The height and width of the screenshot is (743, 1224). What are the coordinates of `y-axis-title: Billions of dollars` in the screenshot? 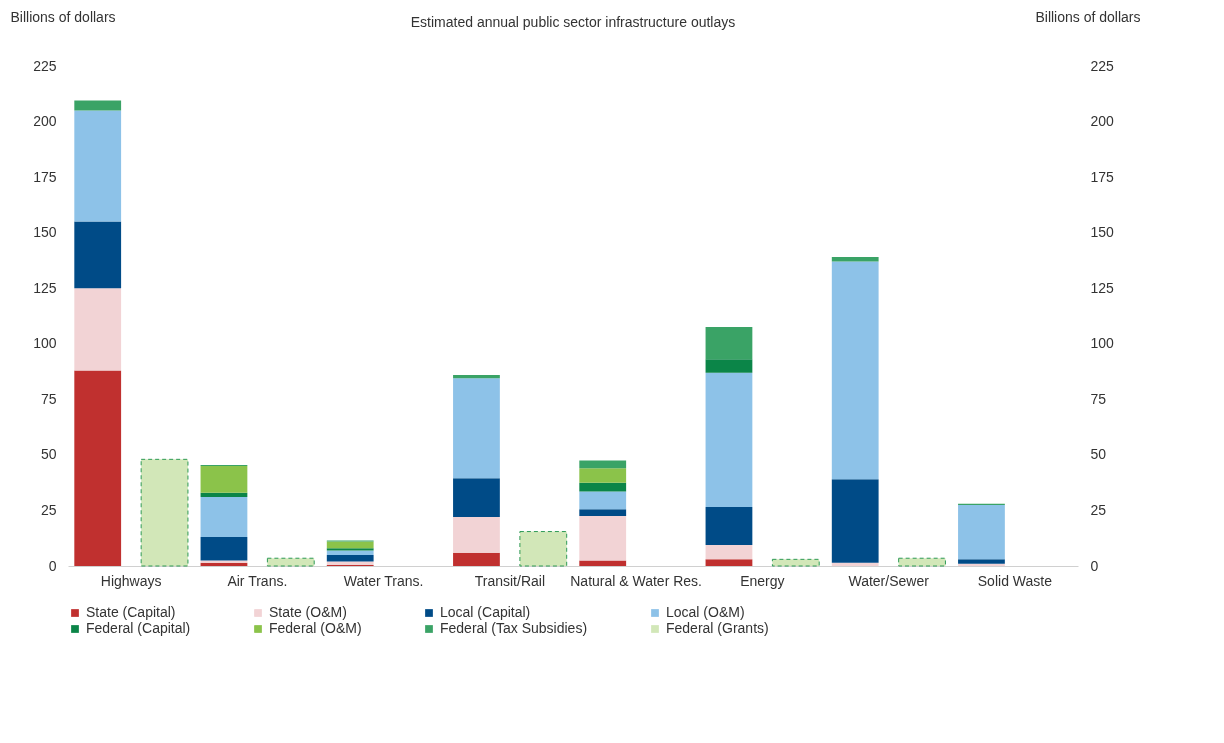 It's located at (63, 16).